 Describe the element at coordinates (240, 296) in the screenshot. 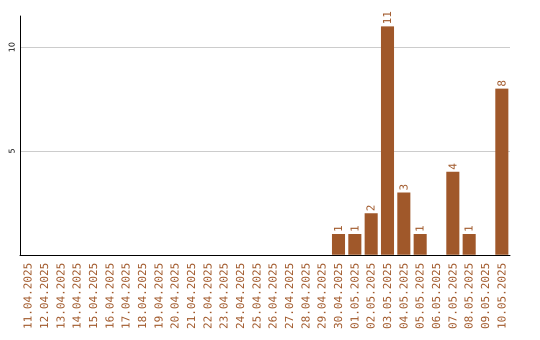

I see `x-tick-label: 24.04.2025` at that location.